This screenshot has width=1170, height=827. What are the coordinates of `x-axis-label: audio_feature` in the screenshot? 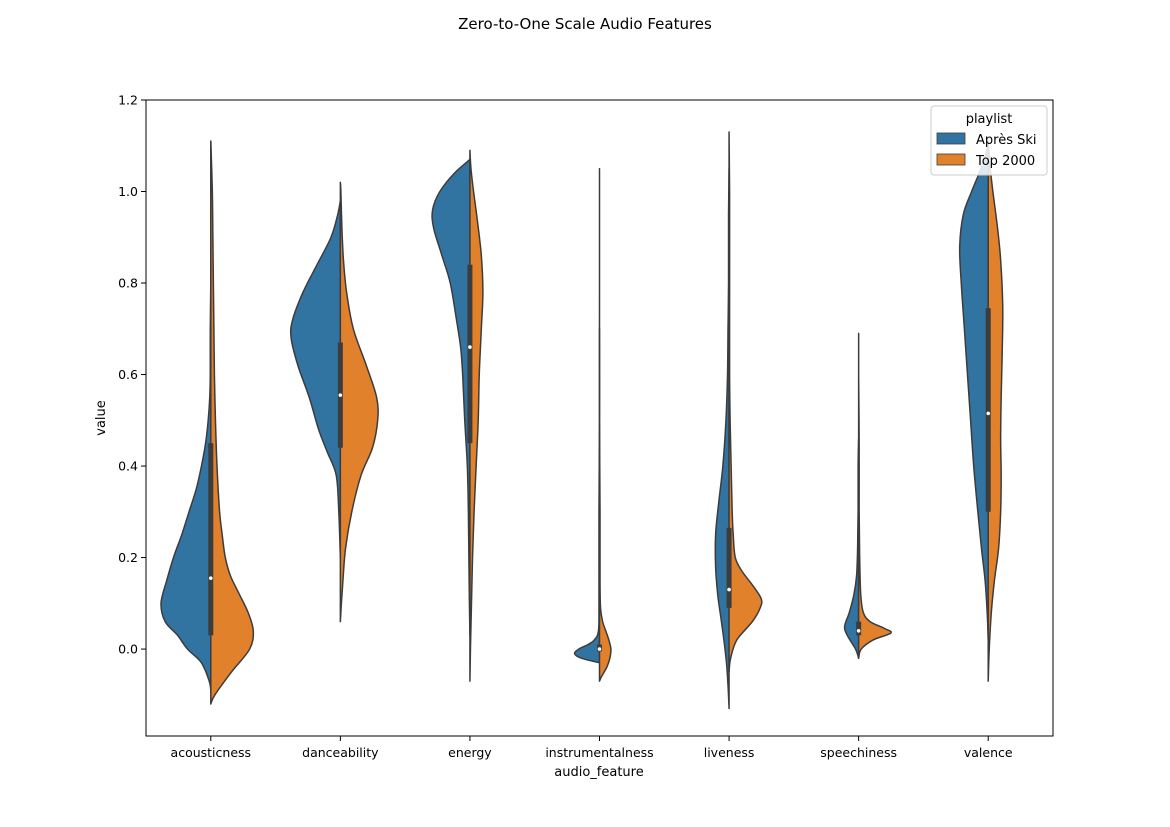 It's located at (598, 772).